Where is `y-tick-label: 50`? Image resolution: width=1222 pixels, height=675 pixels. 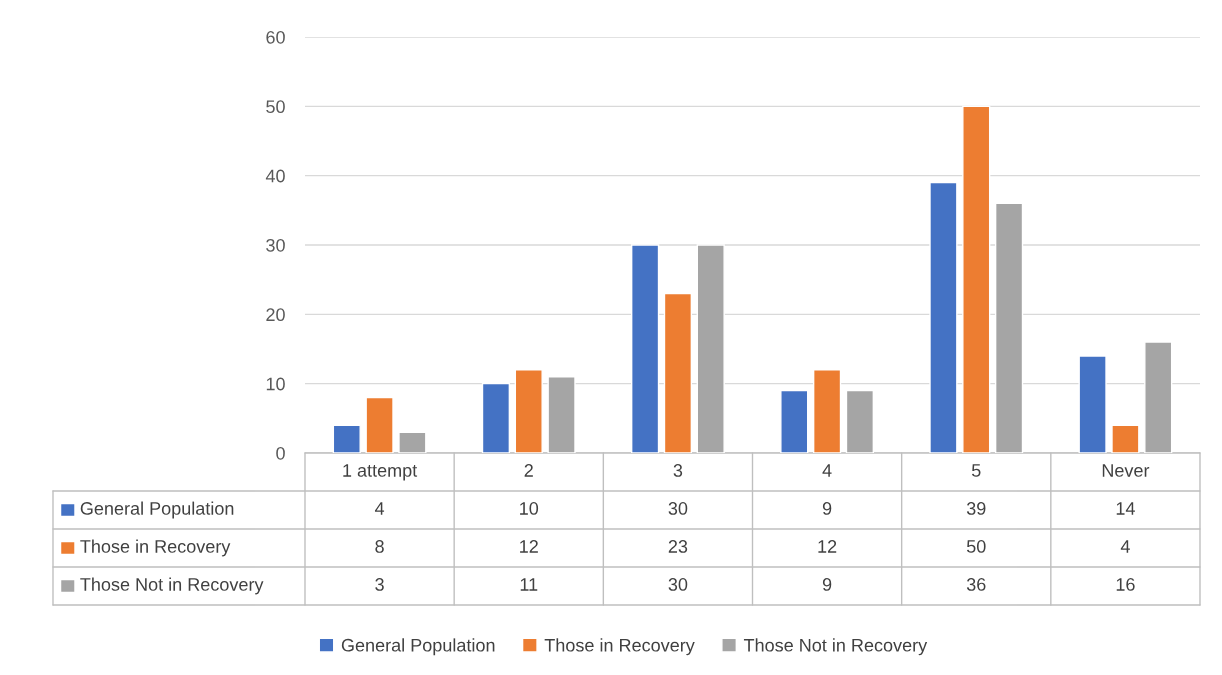
y-tick-label: 50 is located at coordinates (275, 107).